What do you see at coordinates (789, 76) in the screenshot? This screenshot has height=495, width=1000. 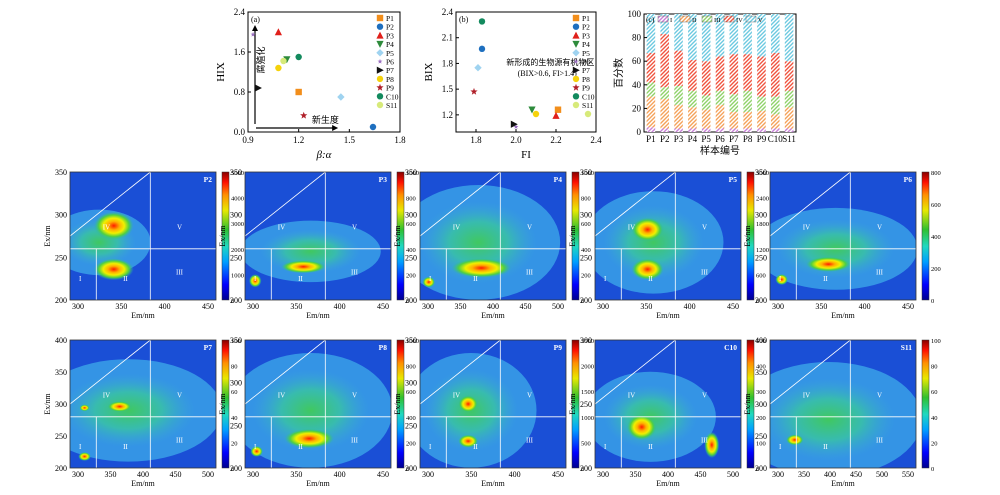 I see `bar-segment-S11-IV` at bounding box center [789, 76].